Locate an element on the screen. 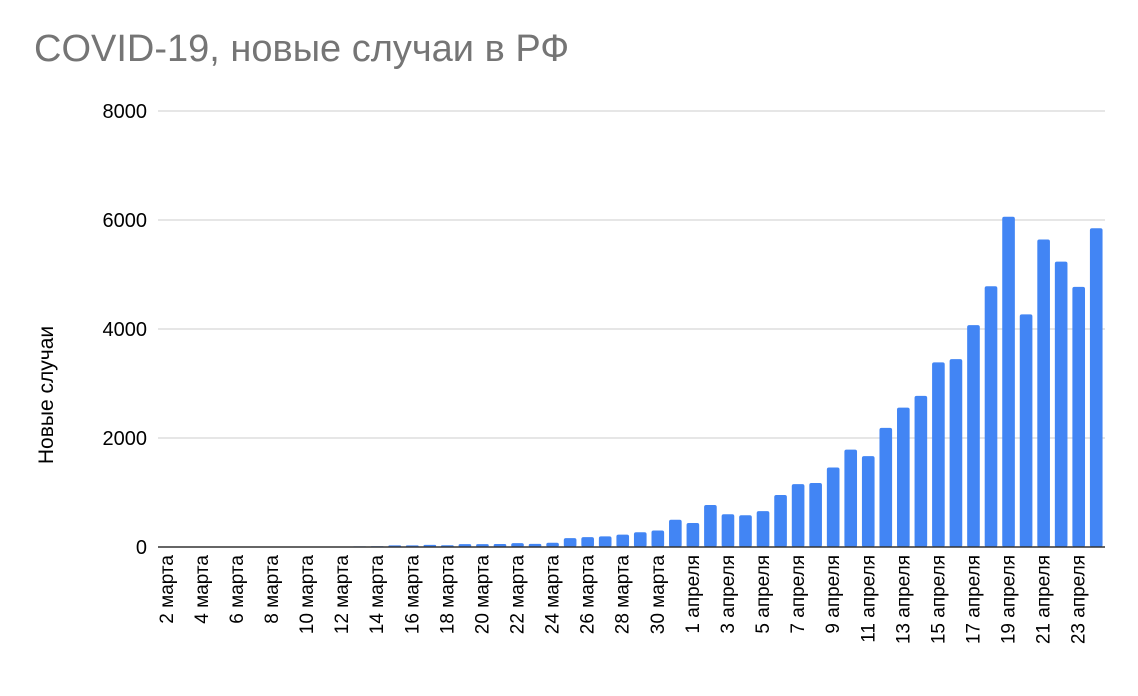  x-tick-label: 30 марта is located at coordinates (658, 595).